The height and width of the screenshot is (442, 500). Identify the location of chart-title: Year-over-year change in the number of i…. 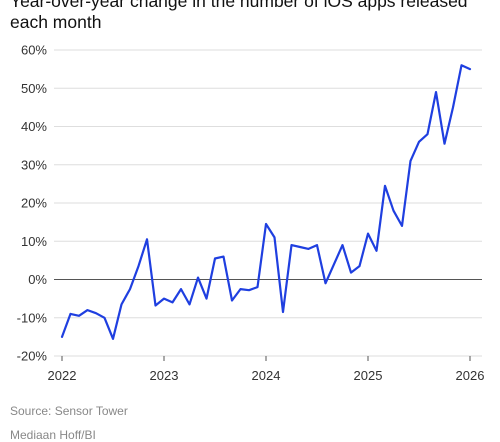
(239, 16).